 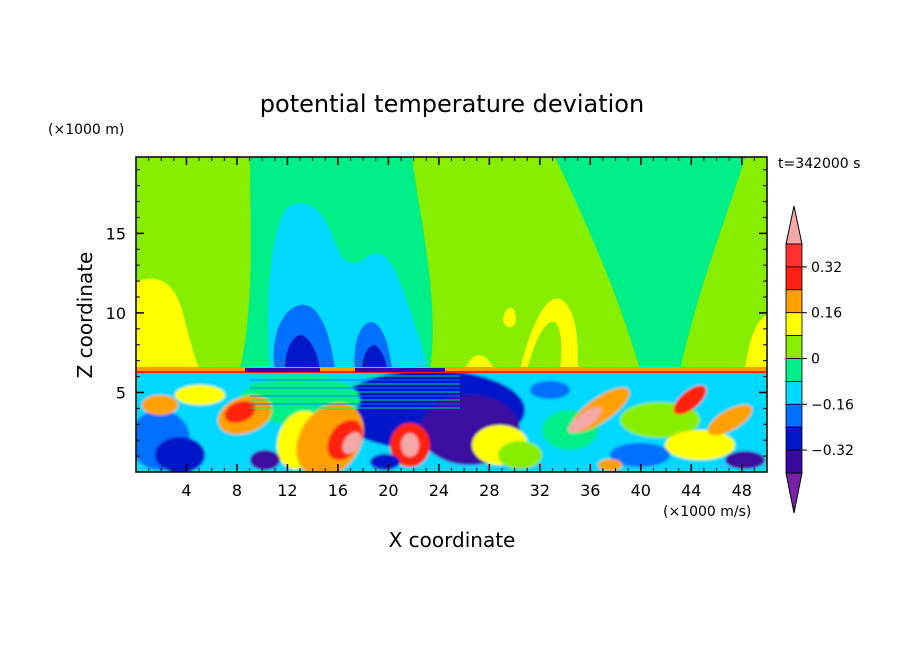 What do you see at coordinates (832, 405) in the screenshot?
I see `colorbar-tick-label: −0.16` at bounding box center [832, 405].